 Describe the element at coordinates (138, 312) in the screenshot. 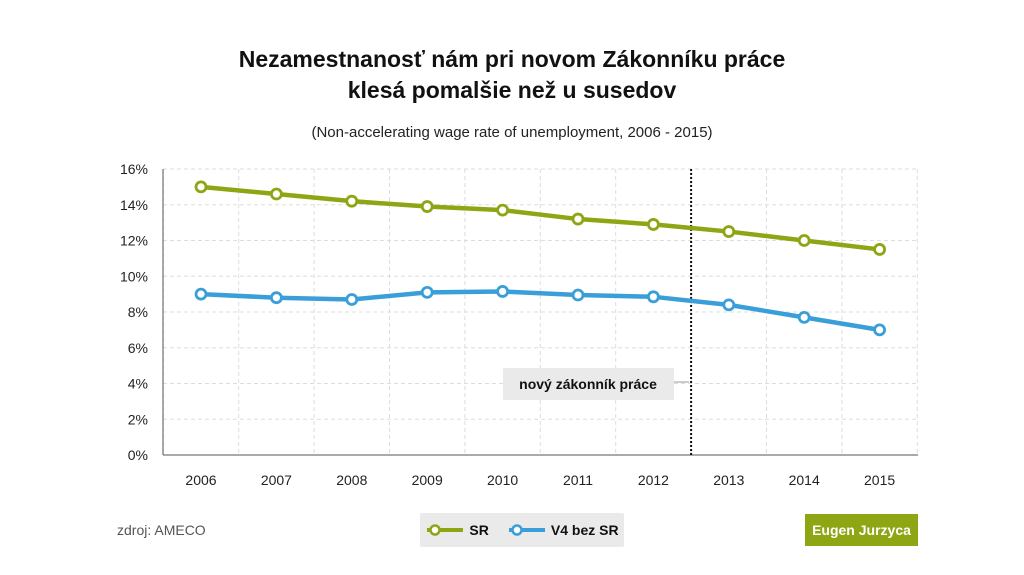

I see `y-tick-label: 8%` at that location.